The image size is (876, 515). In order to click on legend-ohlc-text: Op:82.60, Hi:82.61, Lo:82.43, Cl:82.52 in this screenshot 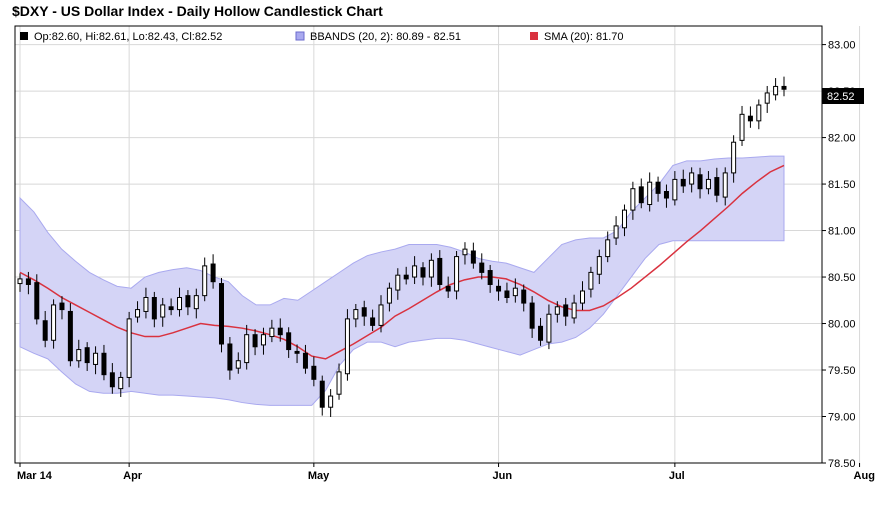, I will do `click(128, 37)`.